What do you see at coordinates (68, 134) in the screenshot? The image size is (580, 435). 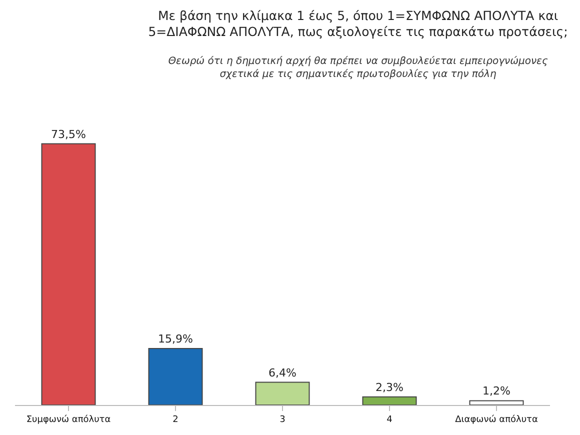 I see `data-label: 73,5%` at bounding box center [68, 134].